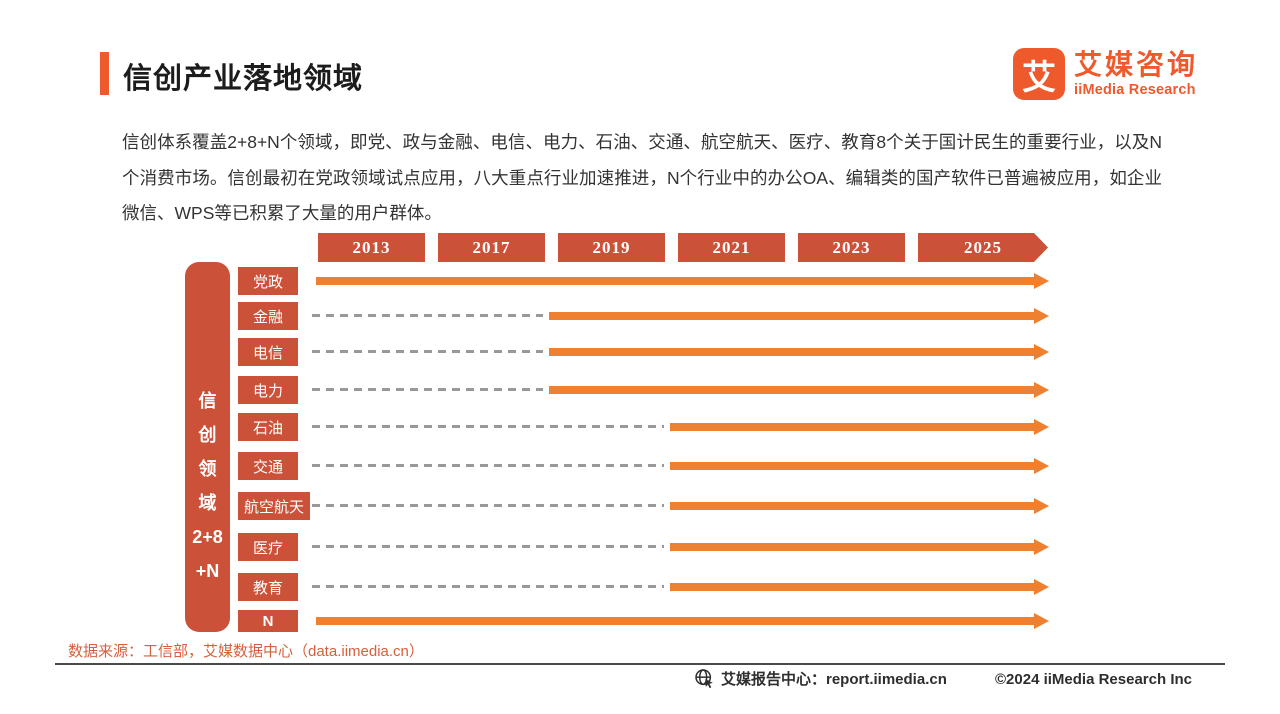 Image resolution: width=1280 pixels, height=714 pixels. What do you see at coordinates (207, 537) in the screenshot?
I see `axis-label-line: 2+8` at bounding box center [207, 537].